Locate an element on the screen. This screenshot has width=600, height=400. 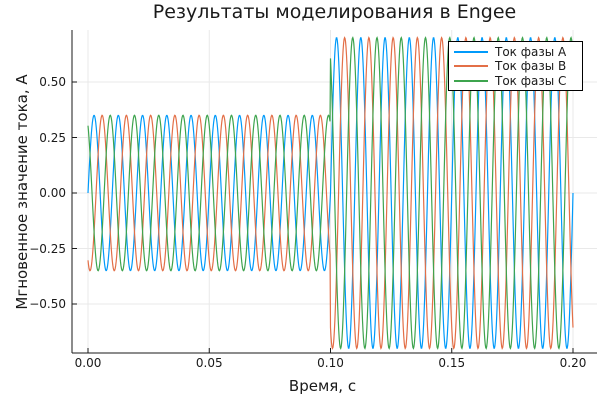
legend-item-phase-b: Ток фазы В is located at coordinates (515, 66).